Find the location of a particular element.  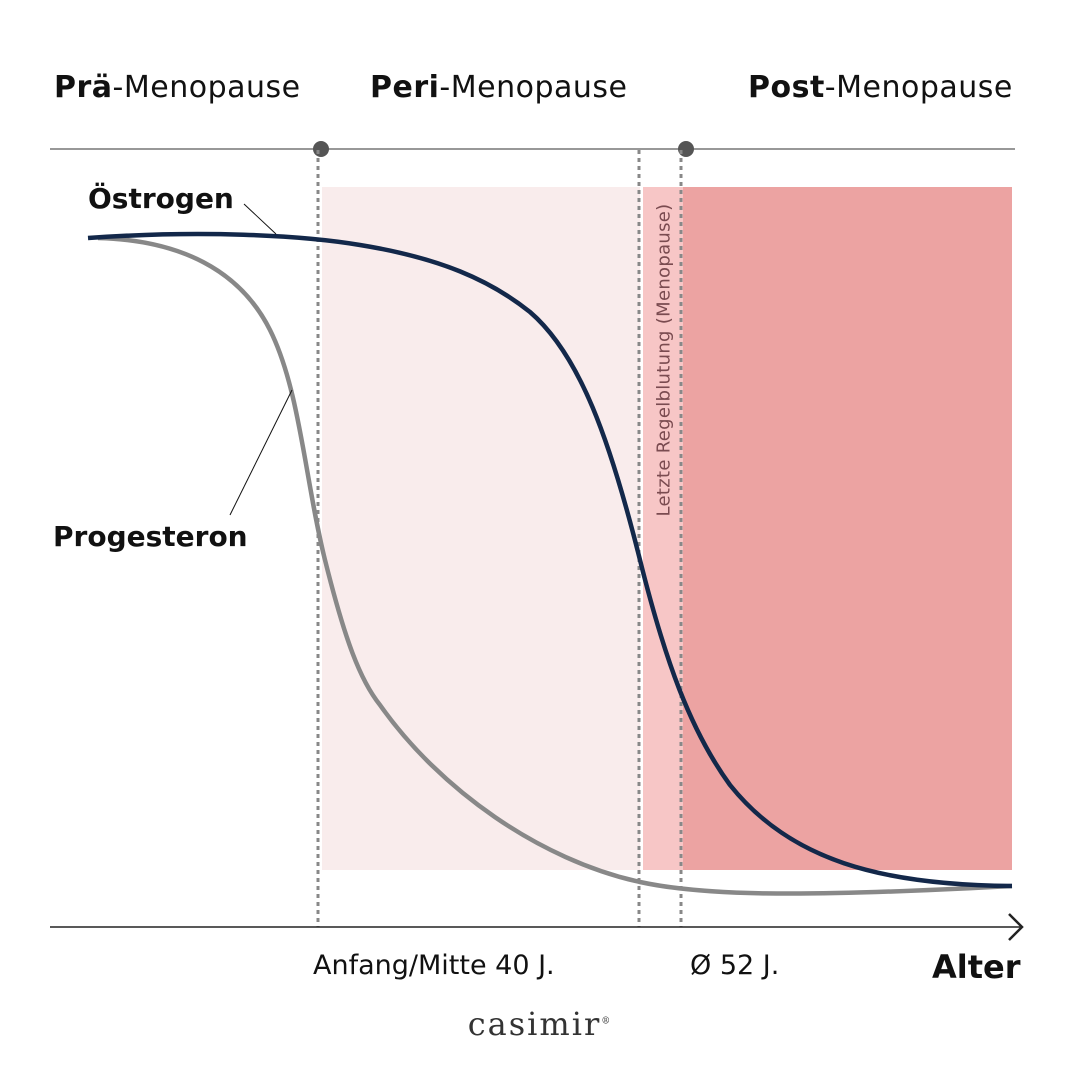

x-axis-label: Alter is located at coordinates (976, 967).